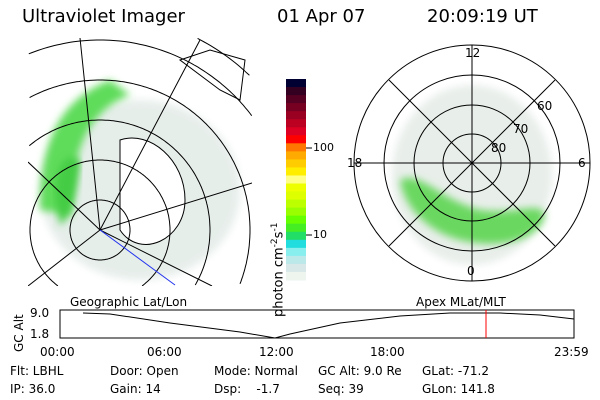  What do you see at coordinates (499, 148) in the screenshot?
I see `mlat-80: 80` at bounding box center [499, 148].